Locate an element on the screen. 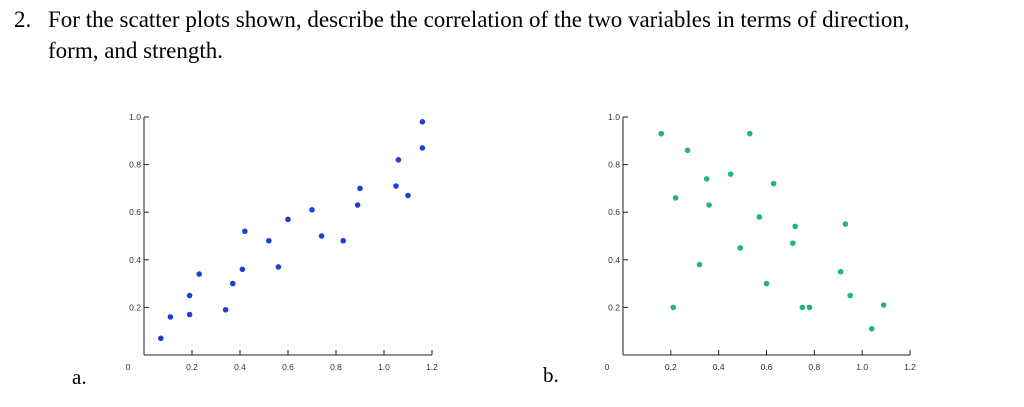 Image resolution: width=1024 pixels, height=407 pixels. plot-b-label: b. is located at coordinates (551, 375).